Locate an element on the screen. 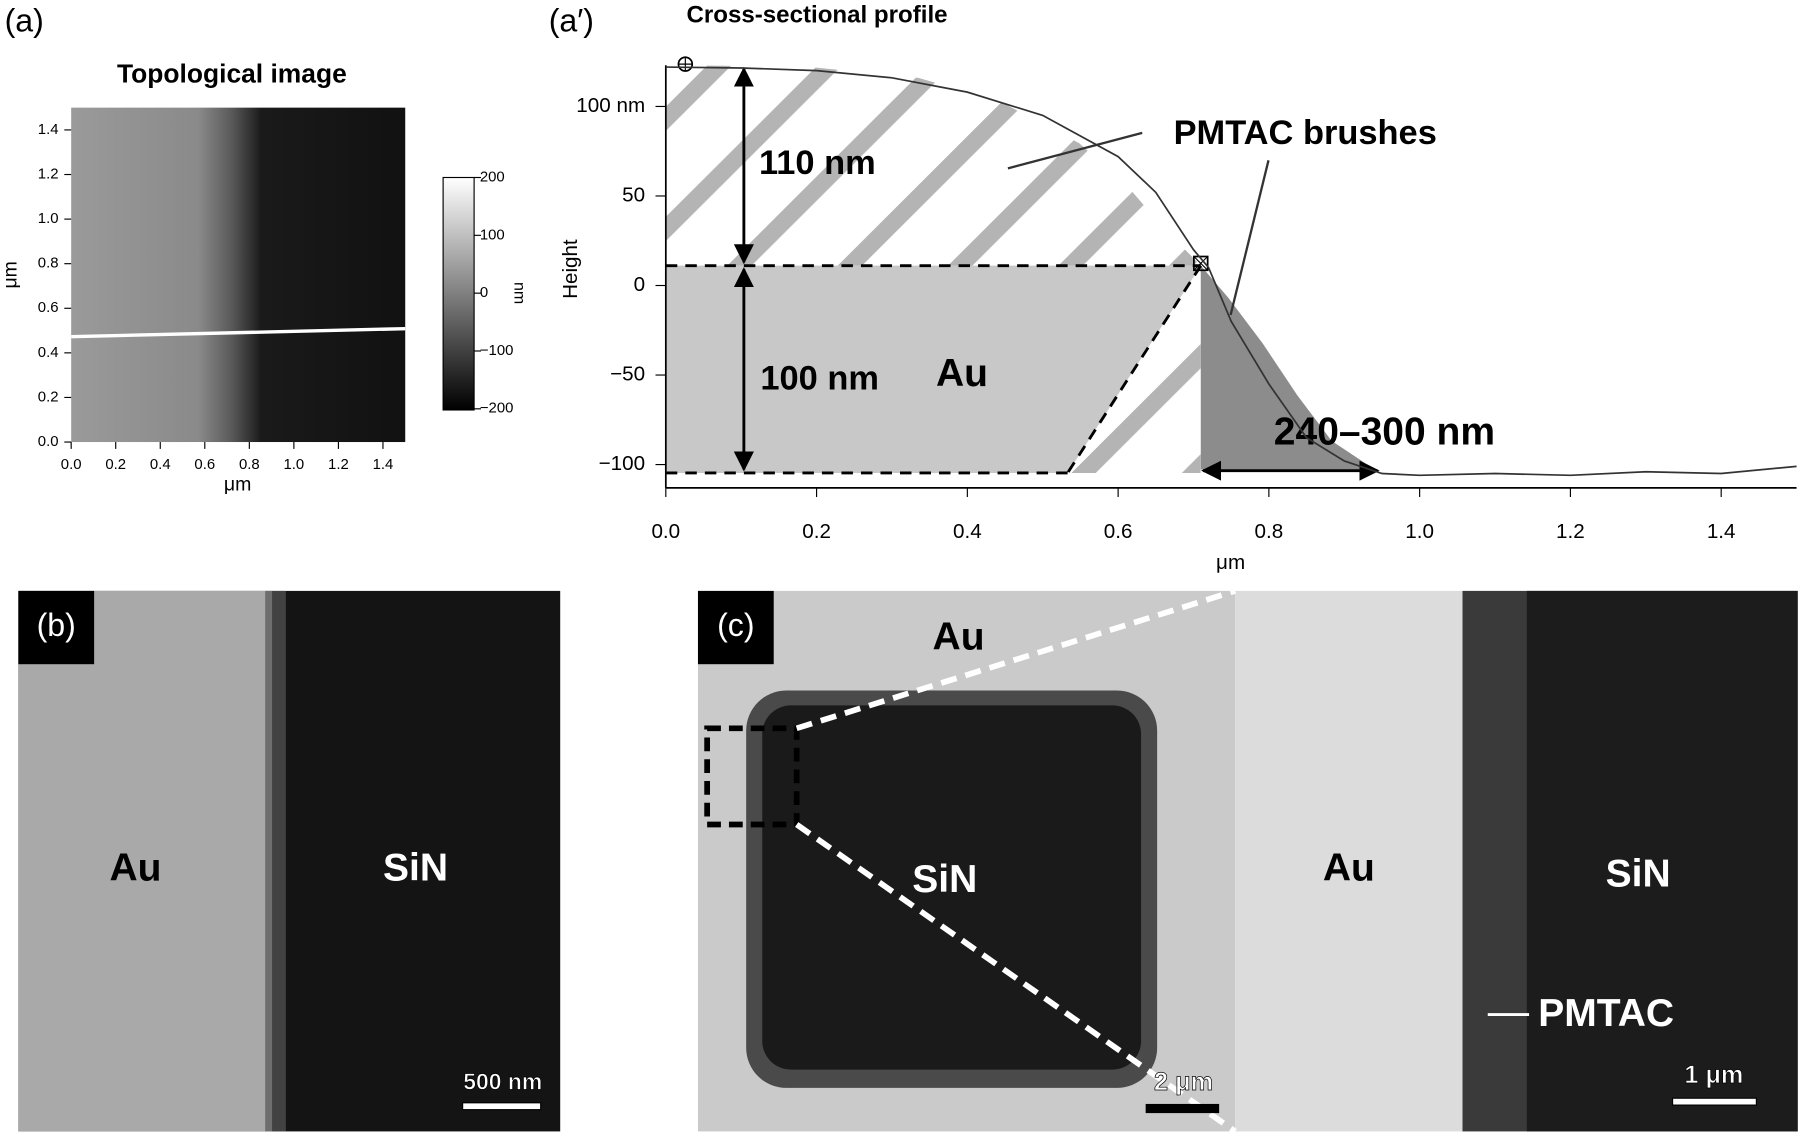 The image size is (1800, 1136). panel-label: (a) is located at coordinates (24, 20).